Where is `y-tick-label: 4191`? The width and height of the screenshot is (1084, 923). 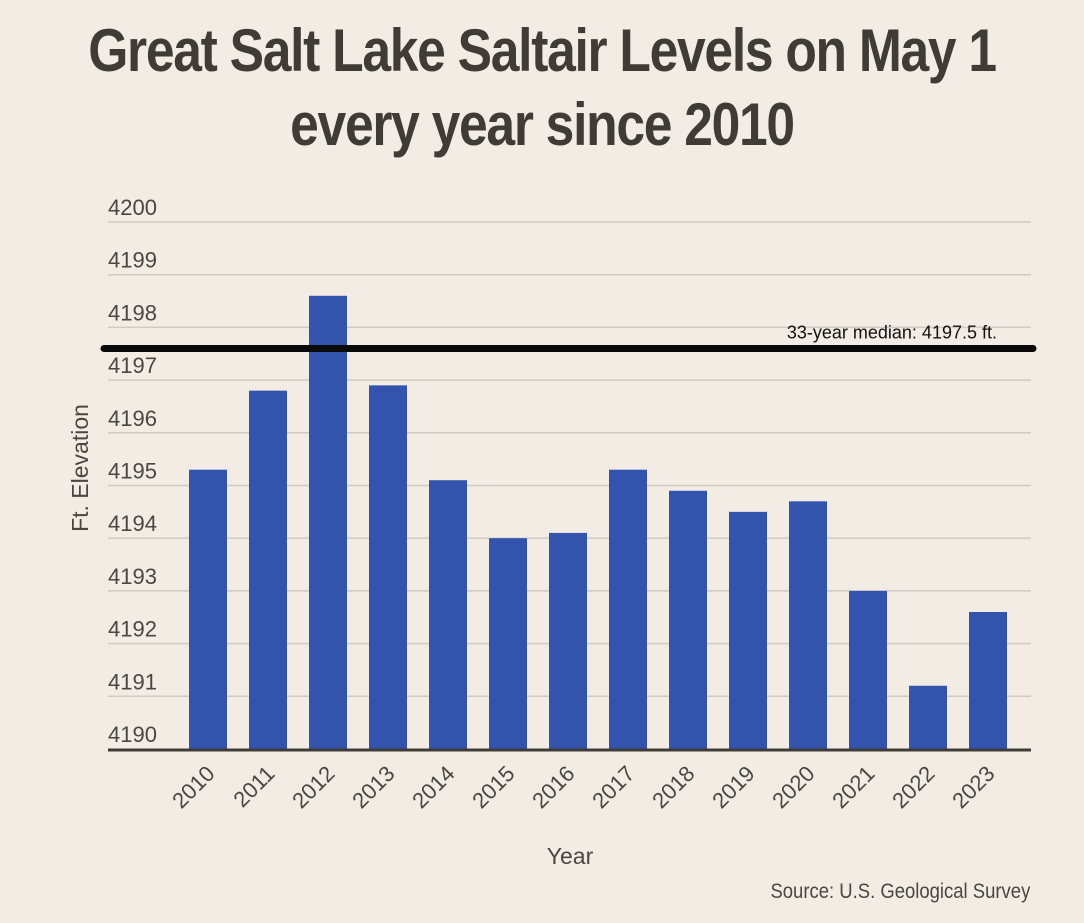
y-tick-label: 4191 is located at coordinates (132, 681).